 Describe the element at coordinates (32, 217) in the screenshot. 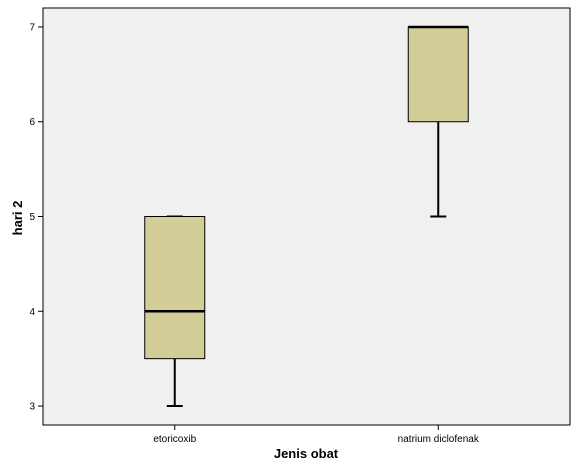

I see `y-tick-label: 5` at that location.